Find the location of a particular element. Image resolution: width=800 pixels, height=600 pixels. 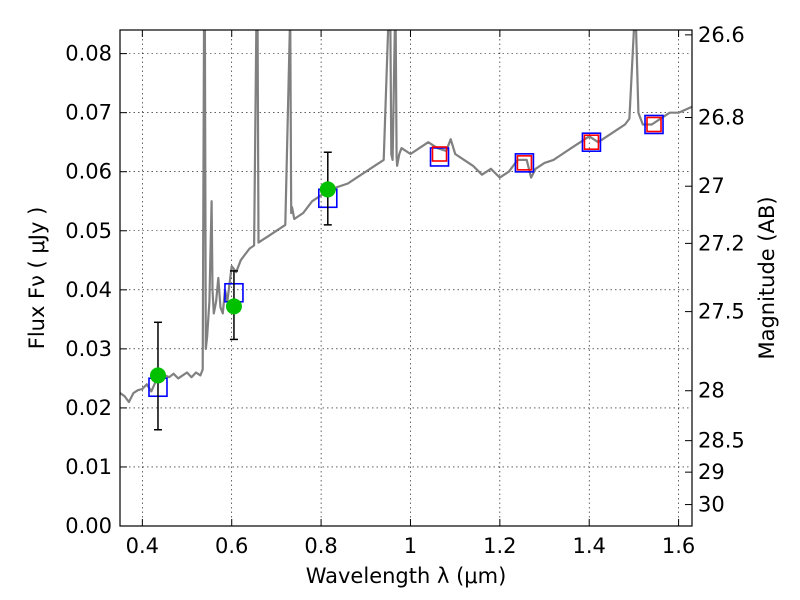

x-axis-label: Wavelength λ (μm) is located at coordinates (406, 576).